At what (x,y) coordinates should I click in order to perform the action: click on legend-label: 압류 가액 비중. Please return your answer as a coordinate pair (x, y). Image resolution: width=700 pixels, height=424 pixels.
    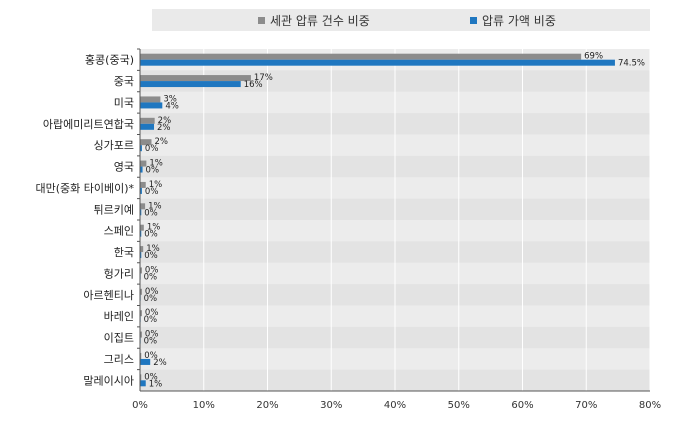
    Looking at the image, I should click on (519, 21).